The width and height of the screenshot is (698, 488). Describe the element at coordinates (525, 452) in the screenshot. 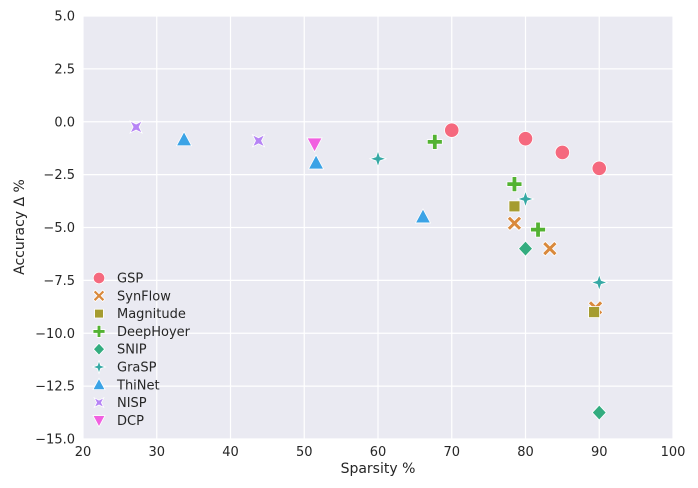

I see `x-tick-label: 80` at that location.